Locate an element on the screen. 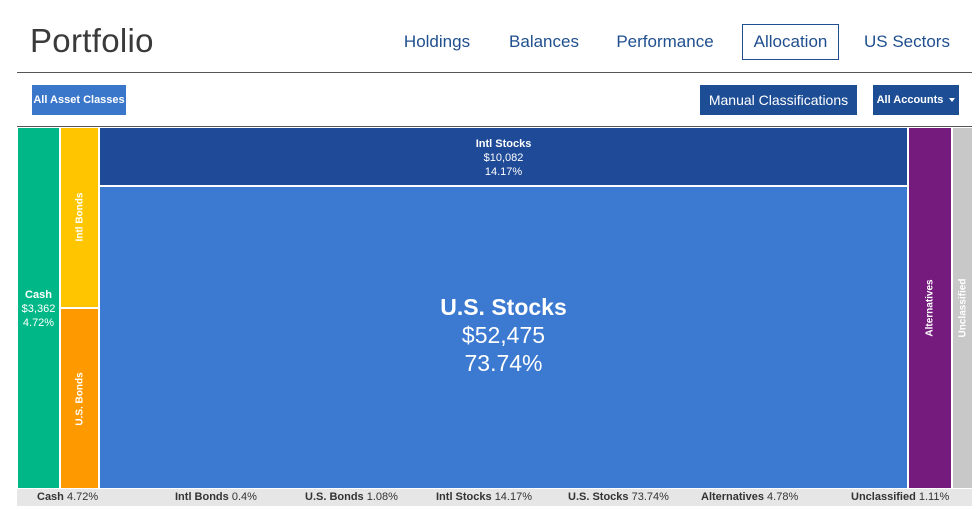 This screenshot has width=976, height=509. legend-label: U.S. Stocks is located at coordinates (598, 497).